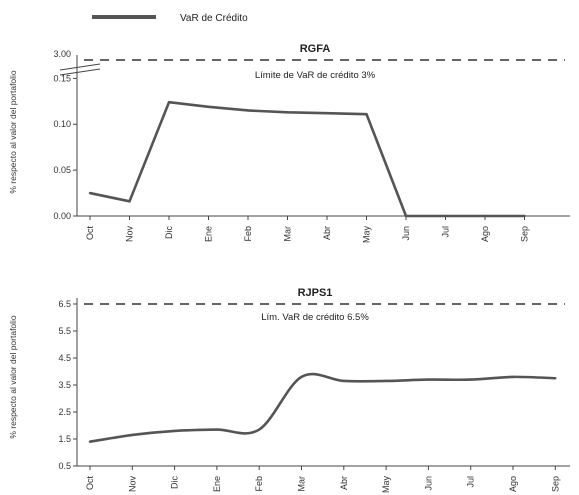 The image size is (579, 495). Describe the element at coordinates (64, 358) in the screenshot. I see `y-tick-label: 4.5` at that location.